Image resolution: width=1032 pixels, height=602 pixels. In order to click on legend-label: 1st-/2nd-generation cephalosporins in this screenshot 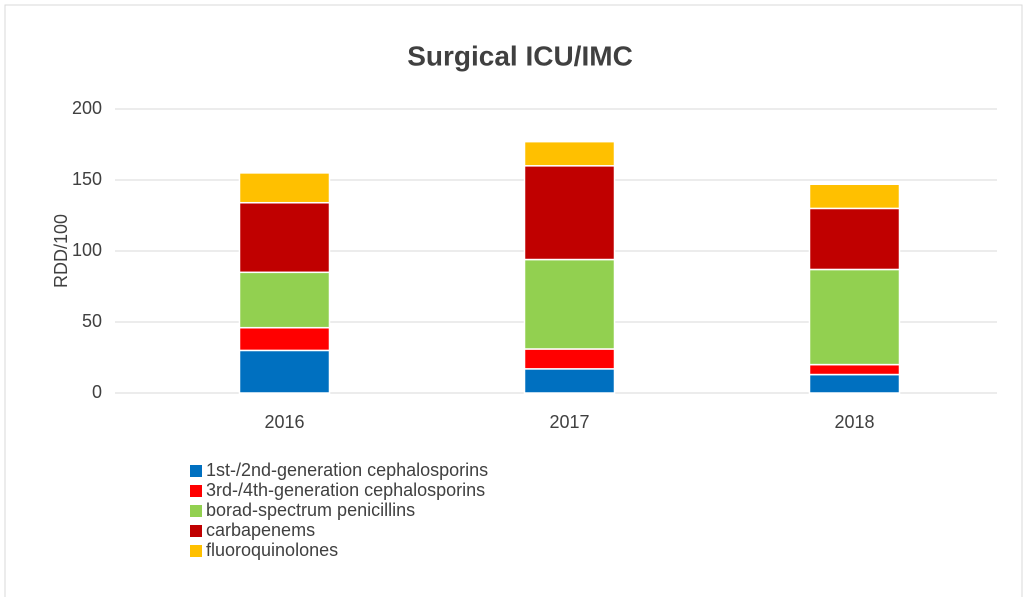, I will do `click(347, 470)`.